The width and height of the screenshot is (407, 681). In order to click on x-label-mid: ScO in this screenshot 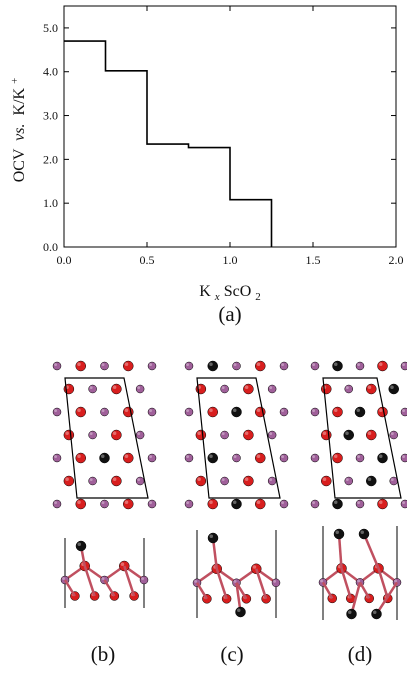, I will do `click(238, 291)`.